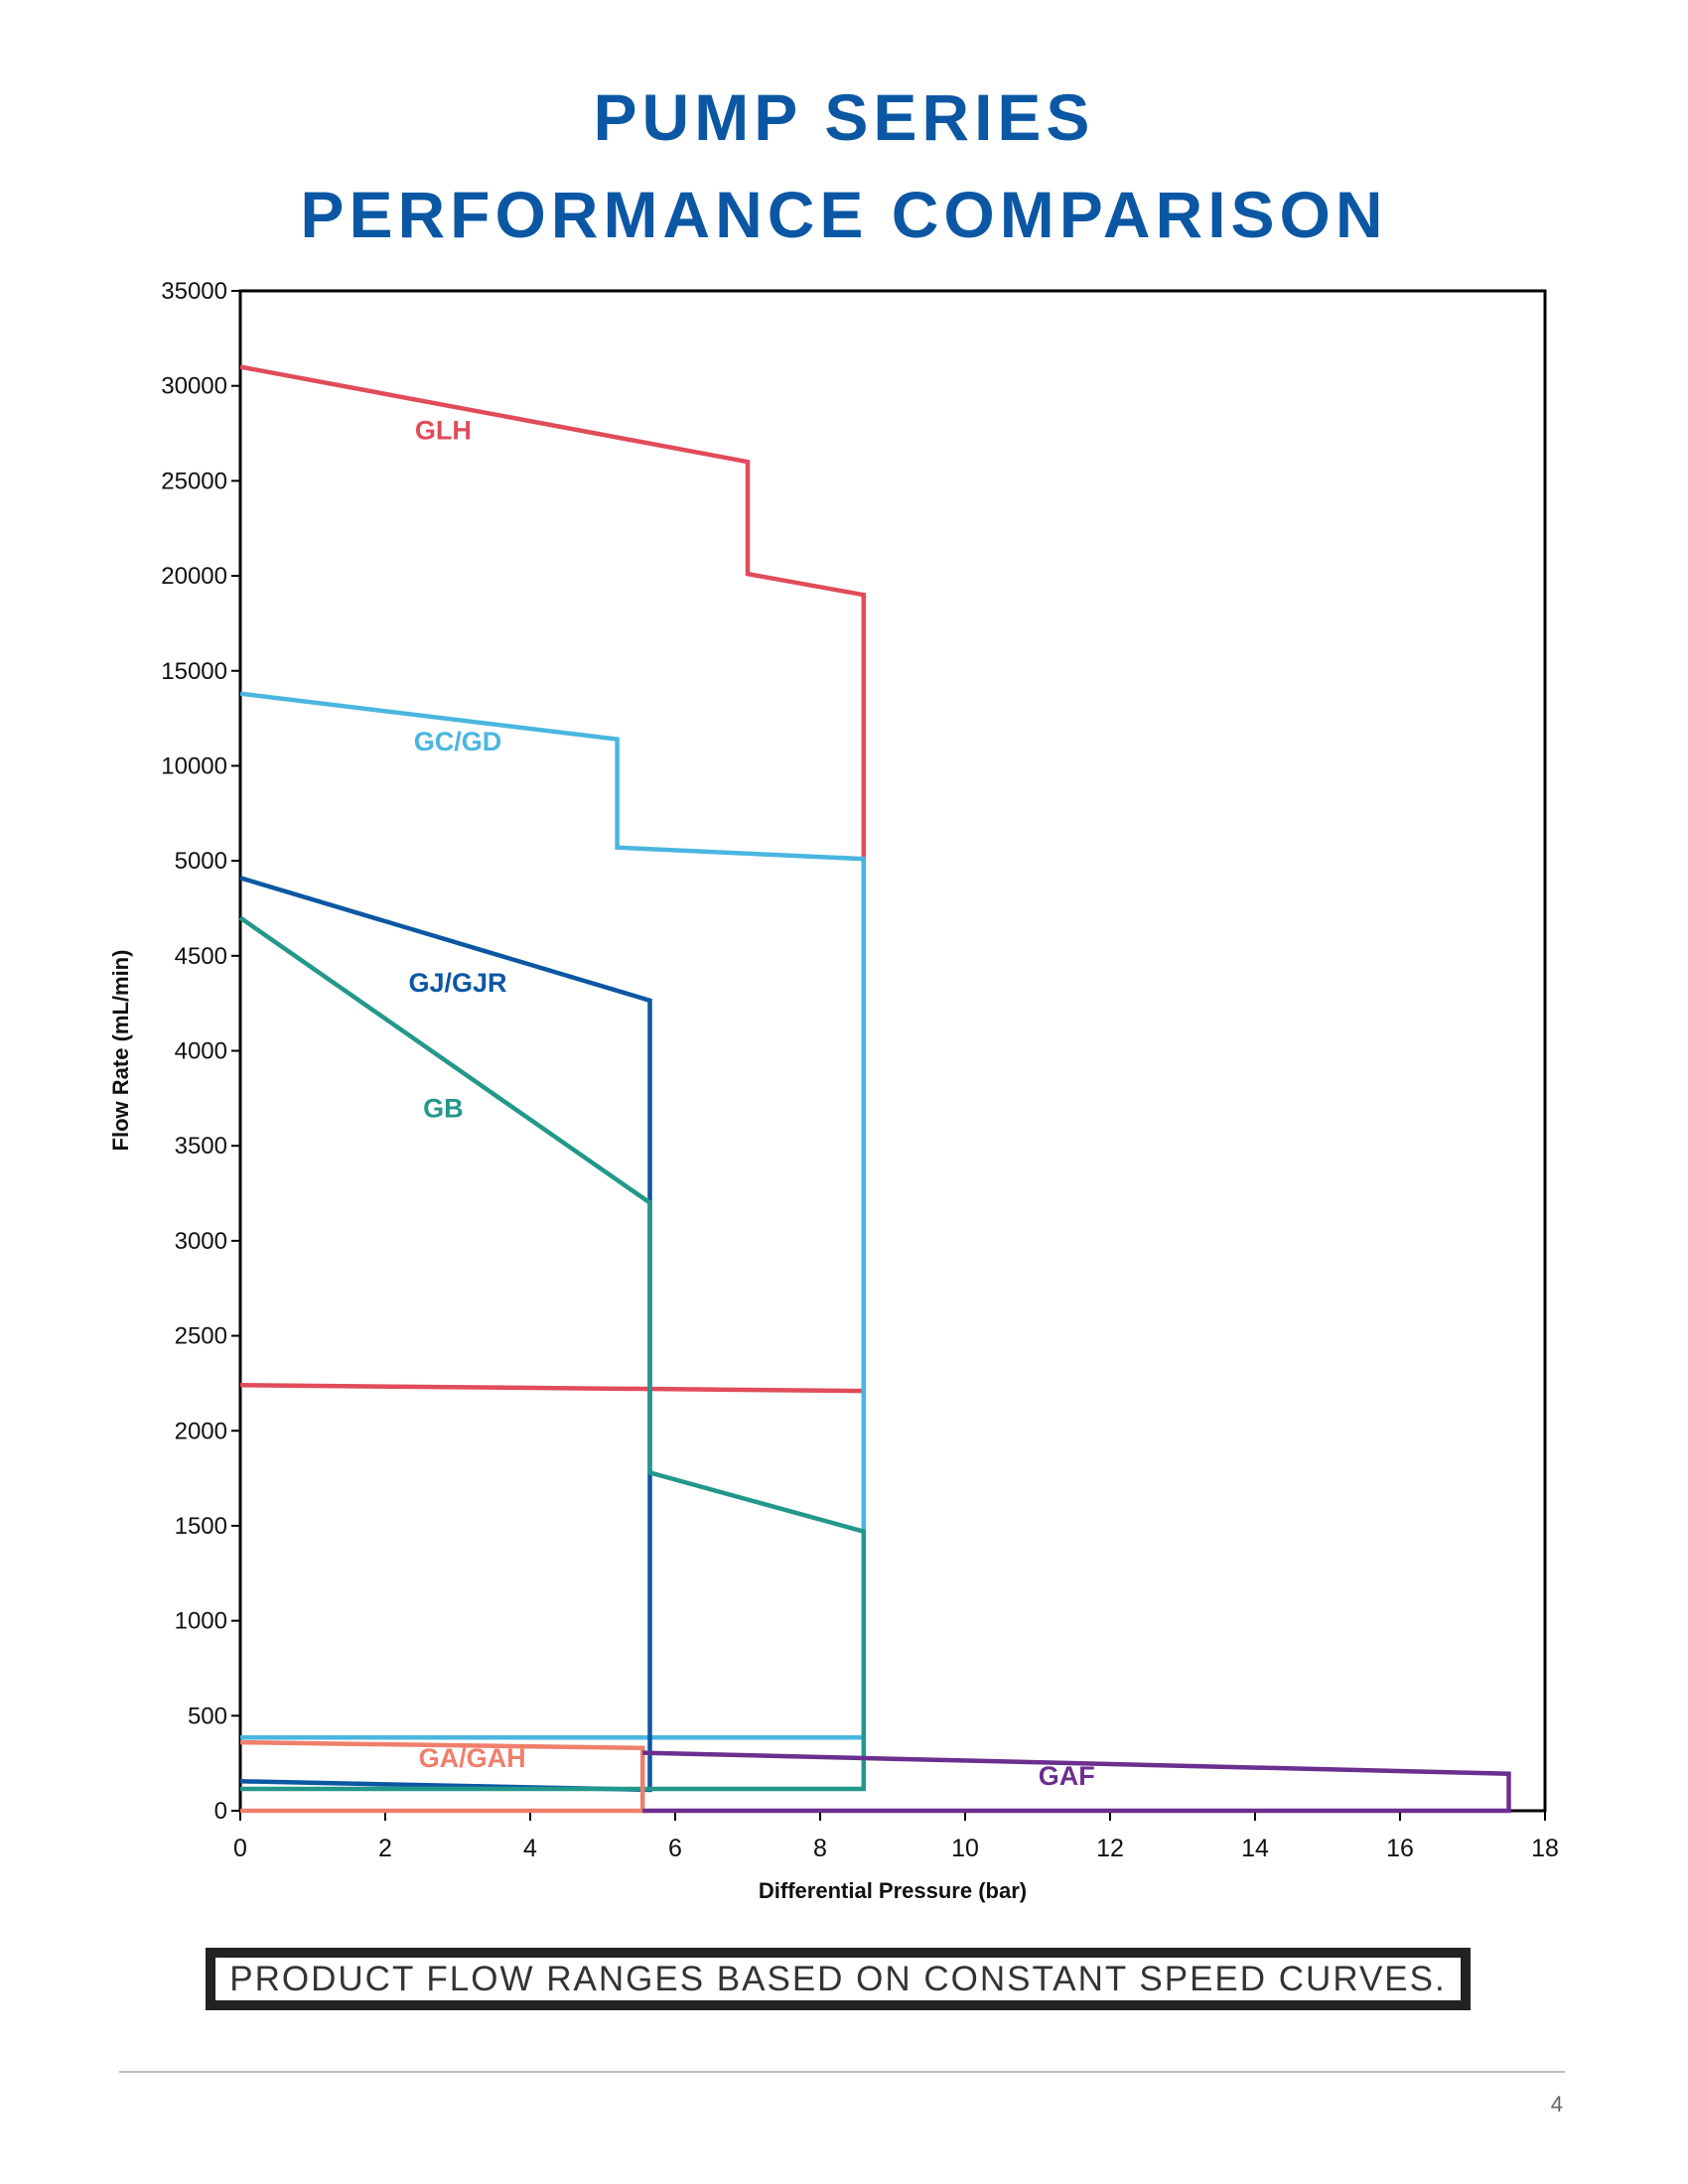 The image size is (1688, 2184). I want to click on y-tick-label: 500, so click(207, 1716).